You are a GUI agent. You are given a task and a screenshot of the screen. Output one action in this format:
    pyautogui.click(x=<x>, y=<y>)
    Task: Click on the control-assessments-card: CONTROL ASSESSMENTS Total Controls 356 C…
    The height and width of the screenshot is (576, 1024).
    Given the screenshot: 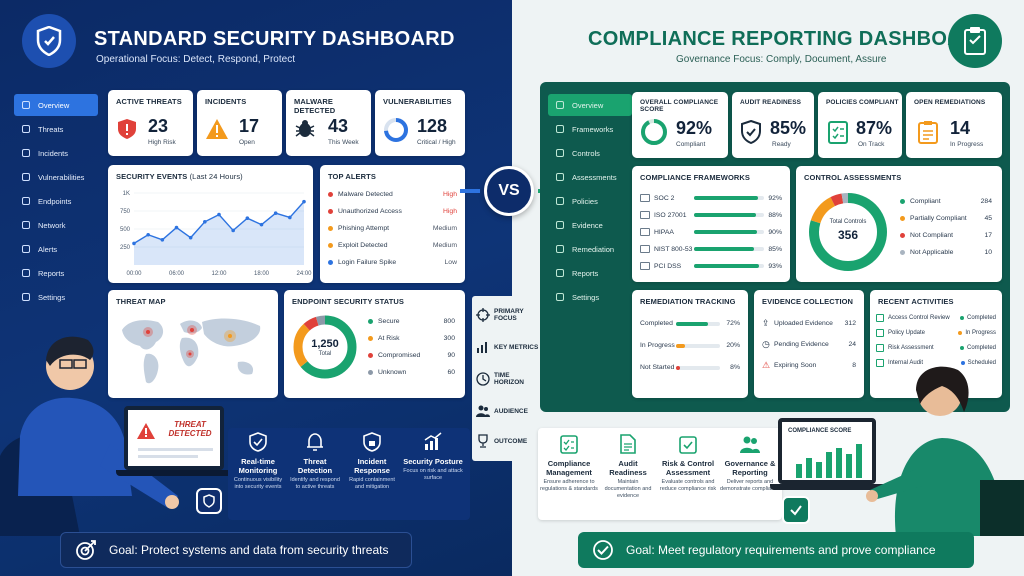 What is the action you would take?
    pyautogui.click(x=899, y=224)
    